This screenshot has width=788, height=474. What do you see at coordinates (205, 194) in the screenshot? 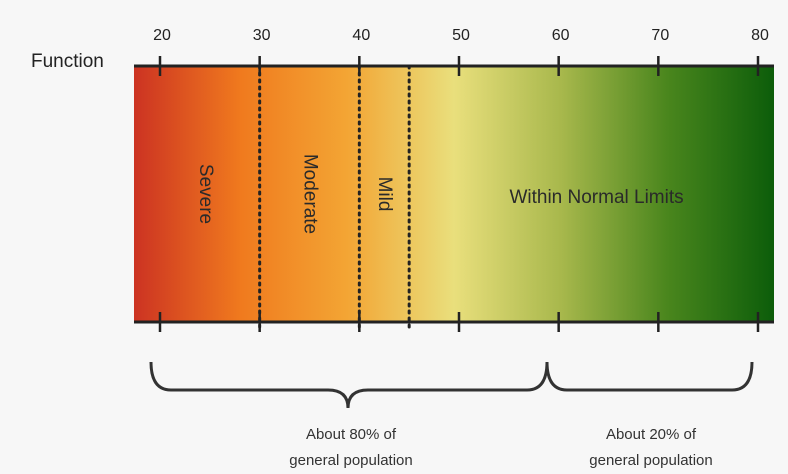
I see `zone-label-severe: Severe` at bounding box center [205, 194].